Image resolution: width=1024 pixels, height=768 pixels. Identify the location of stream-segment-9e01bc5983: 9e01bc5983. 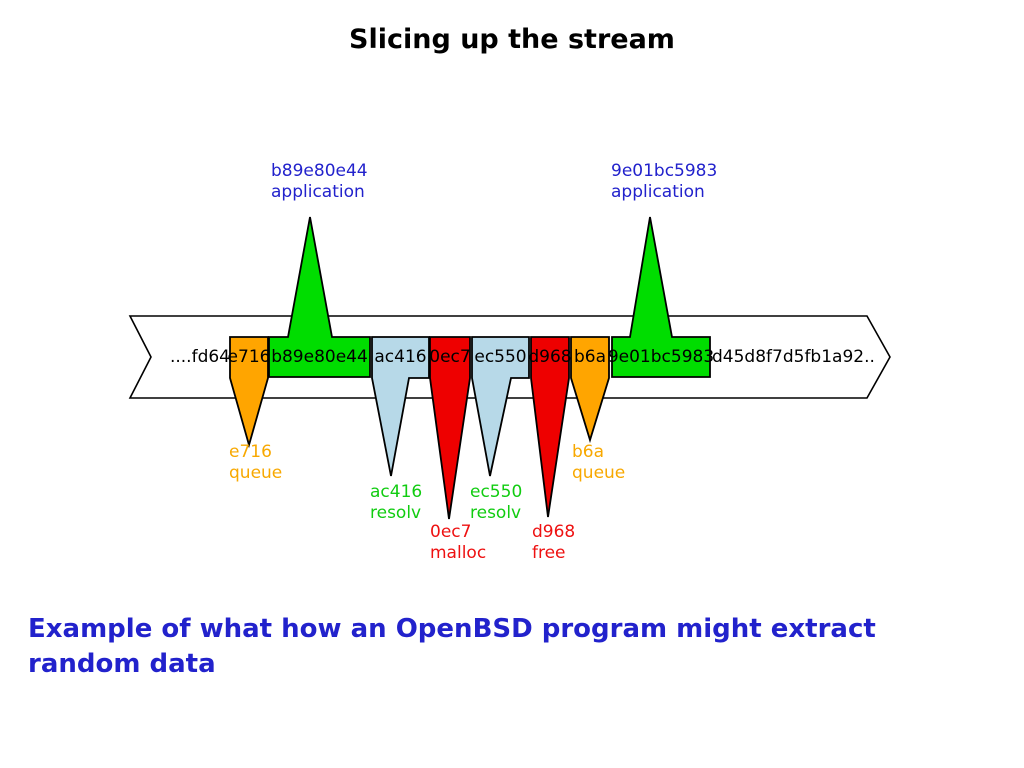
(661, 357).